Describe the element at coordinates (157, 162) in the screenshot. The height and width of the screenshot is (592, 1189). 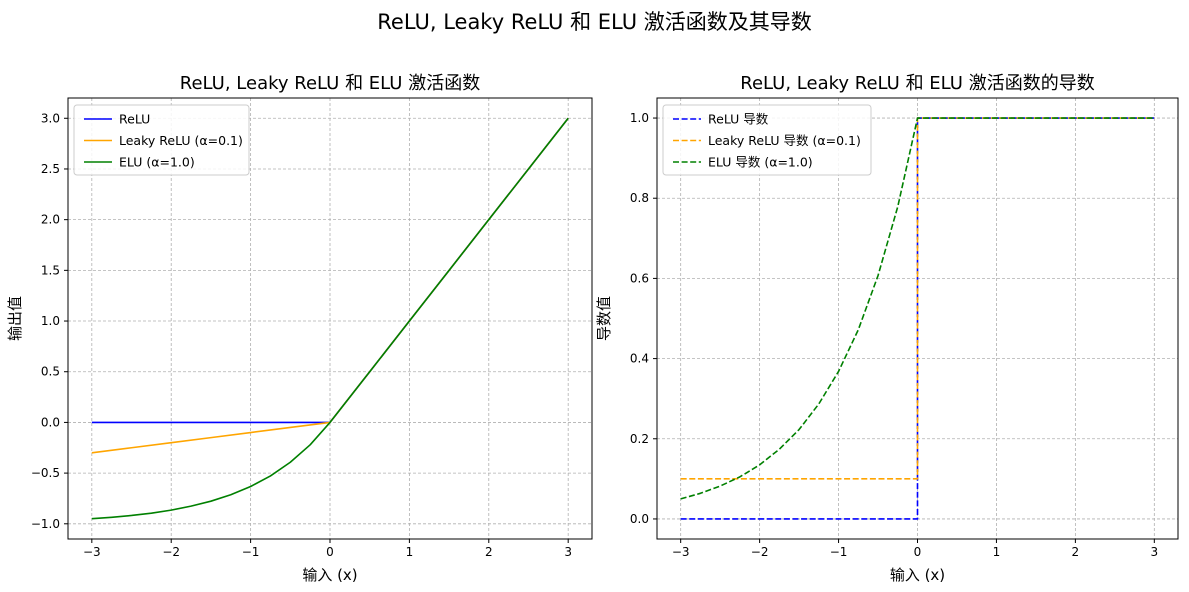
I see `legend-entry-label: ELU (α=1.0)` at that location.